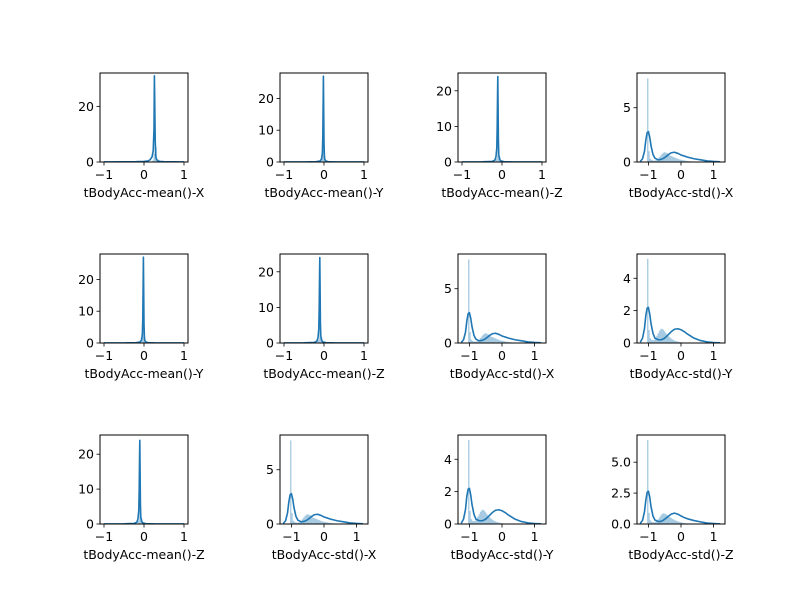  What do you see at coordinates (266, 130) in the screenshot?
I see `y-tick-label: 10` at bounding box center [266, 130].